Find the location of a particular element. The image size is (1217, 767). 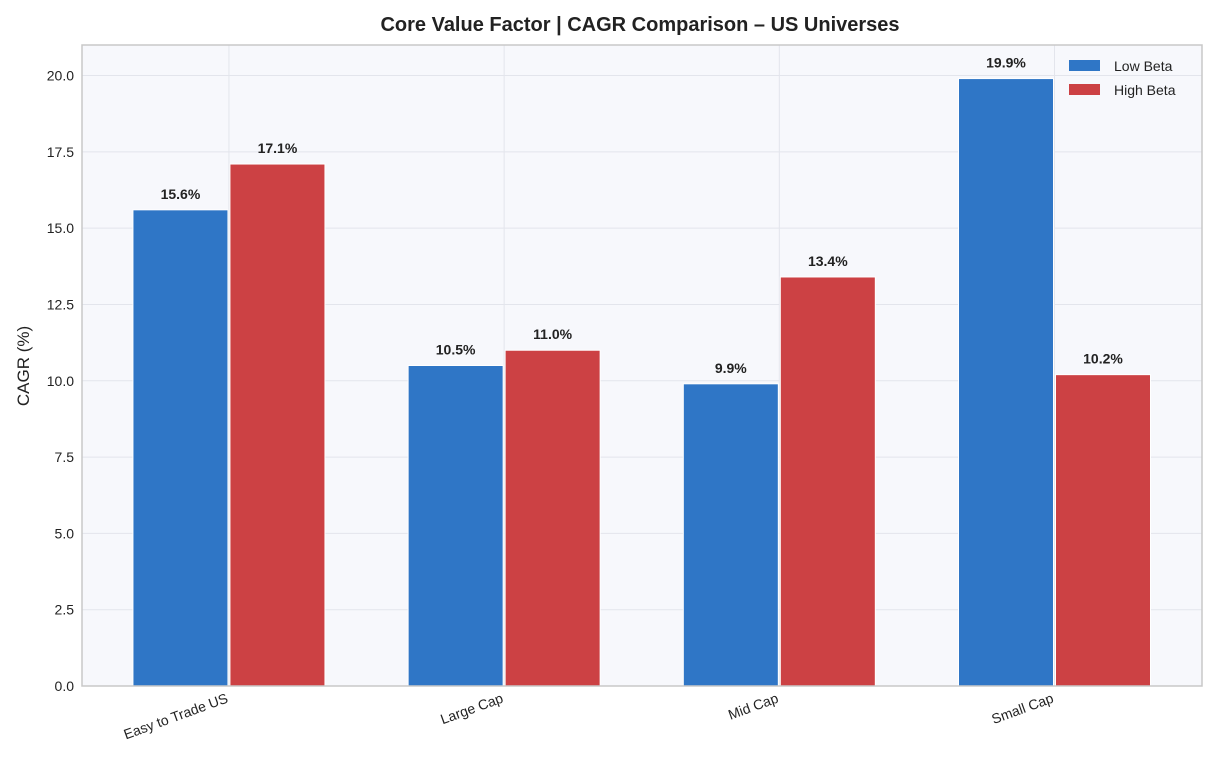

legend-label: High Beta is located at coordinates (1145, 90).